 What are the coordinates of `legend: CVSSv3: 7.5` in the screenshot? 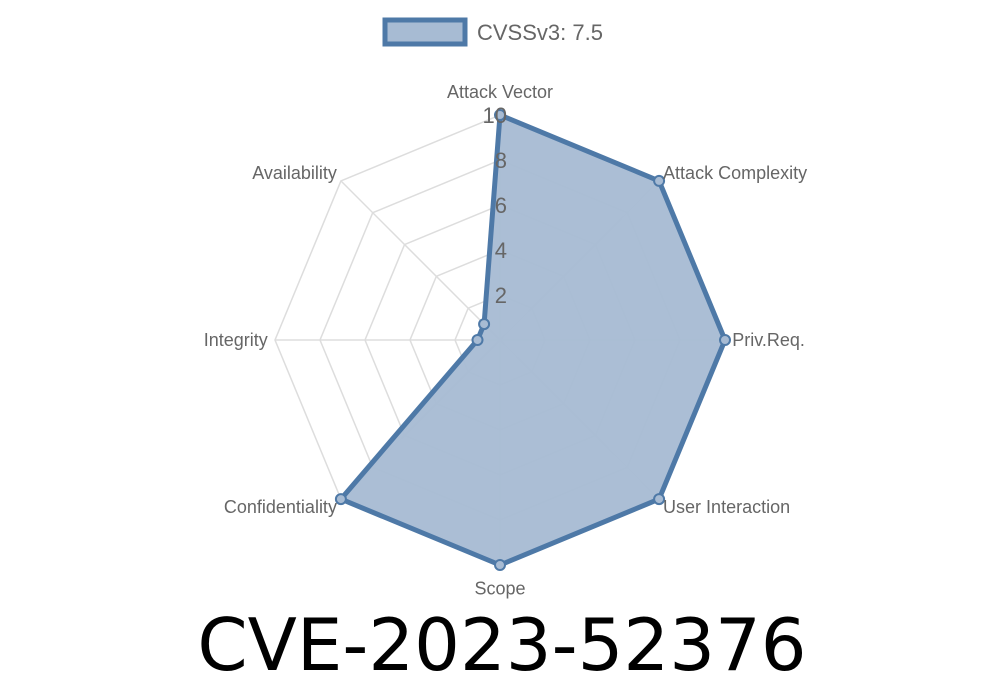 It's located at (492, 32).